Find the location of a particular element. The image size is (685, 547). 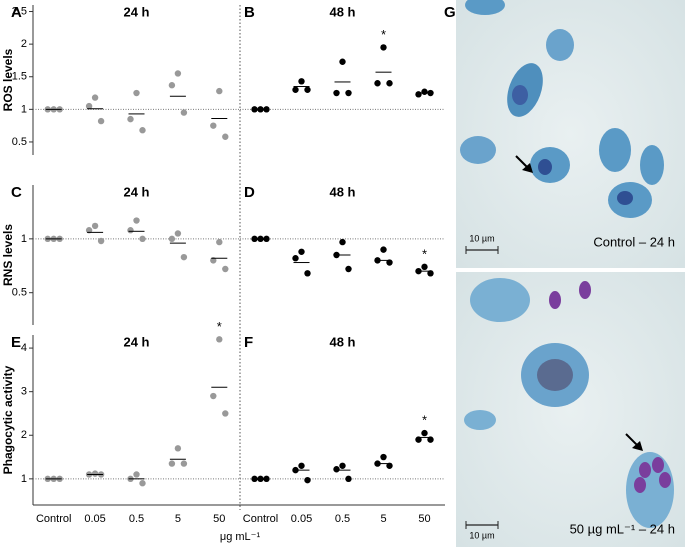

image-caption: 50 µg mL⁻¹ – 24 h is located at coordinates (622, 528).